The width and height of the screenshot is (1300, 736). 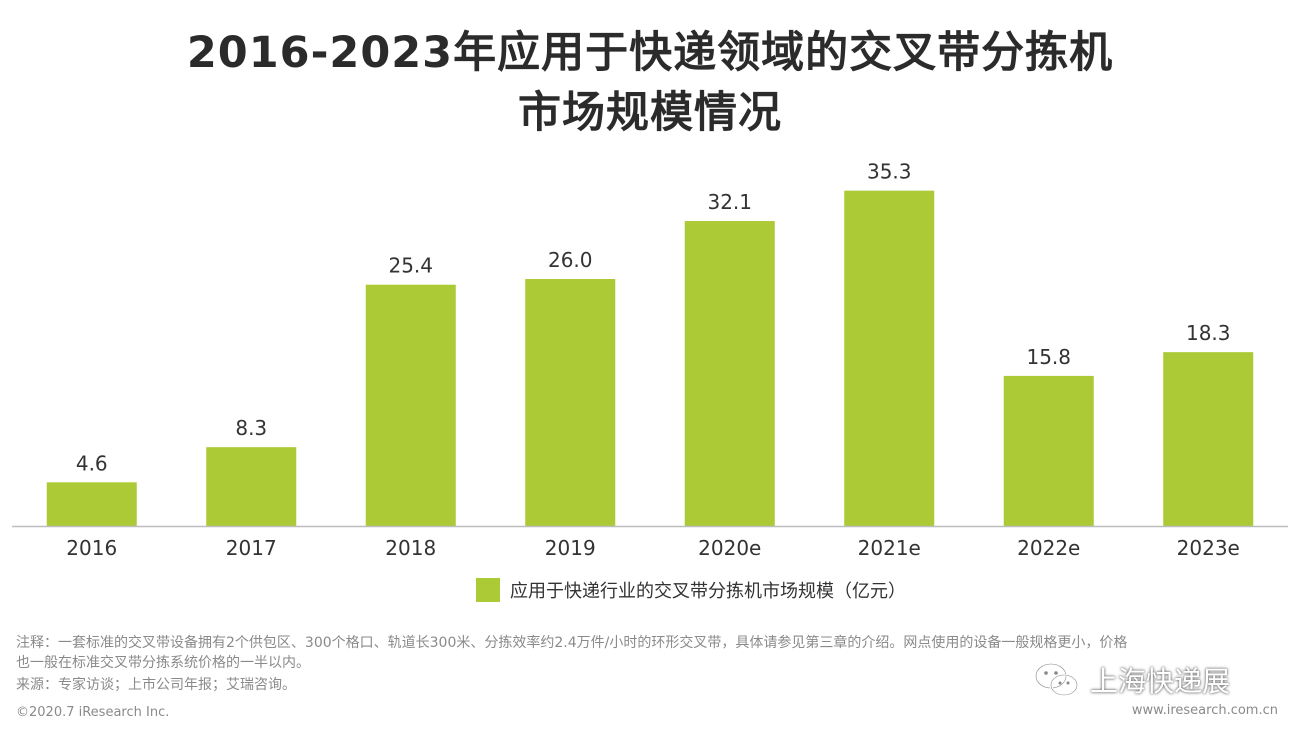 What do you see at coordinates (889, 548) in the screenshot?
I see `x-tick-label-2021e: 2021e` at bounding box center [889, 548].